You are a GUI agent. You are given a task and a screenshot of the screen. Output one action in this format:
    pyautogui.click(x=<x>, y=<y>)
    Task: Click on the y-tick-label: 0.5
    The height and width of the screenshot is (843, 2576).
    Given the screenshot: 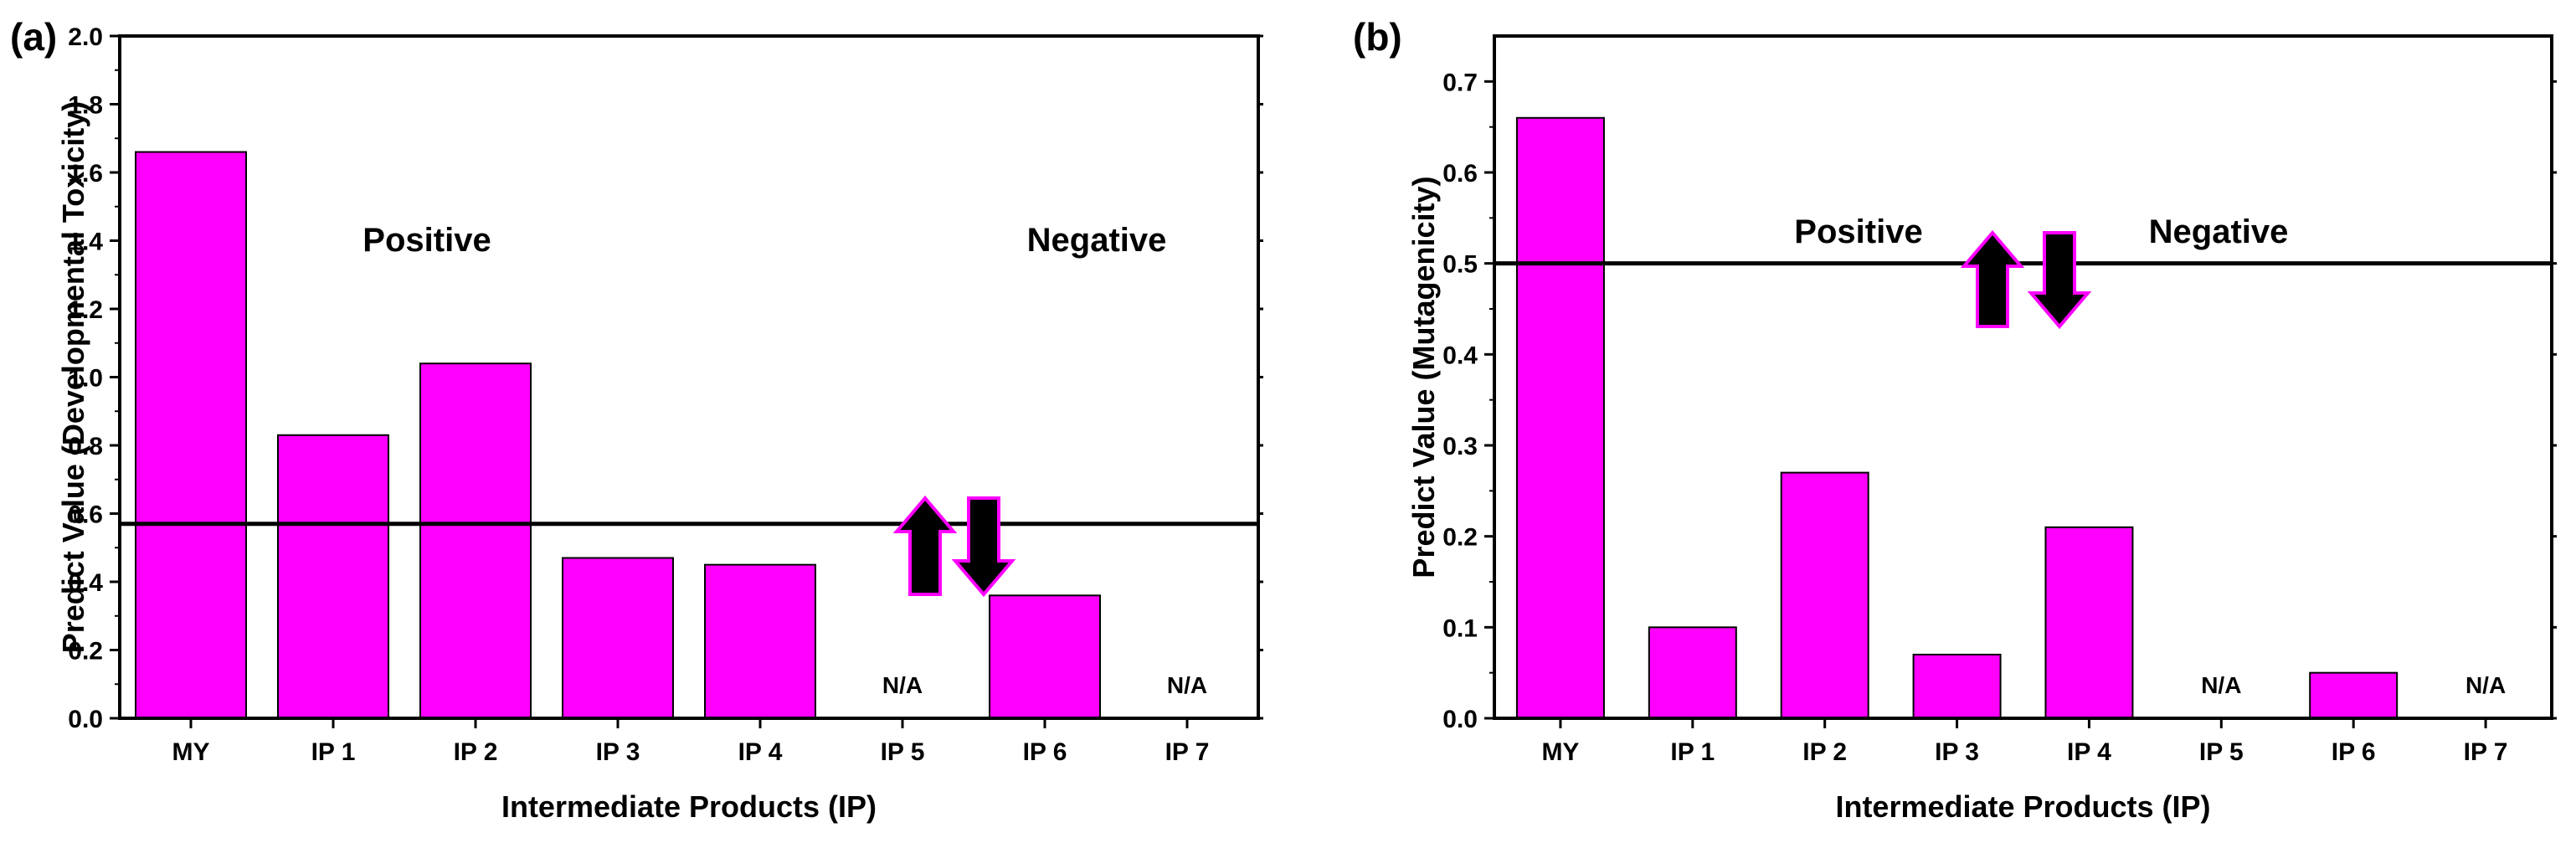 What is the action you would take?
    pyautogui.click(x=1460, y=265)
    